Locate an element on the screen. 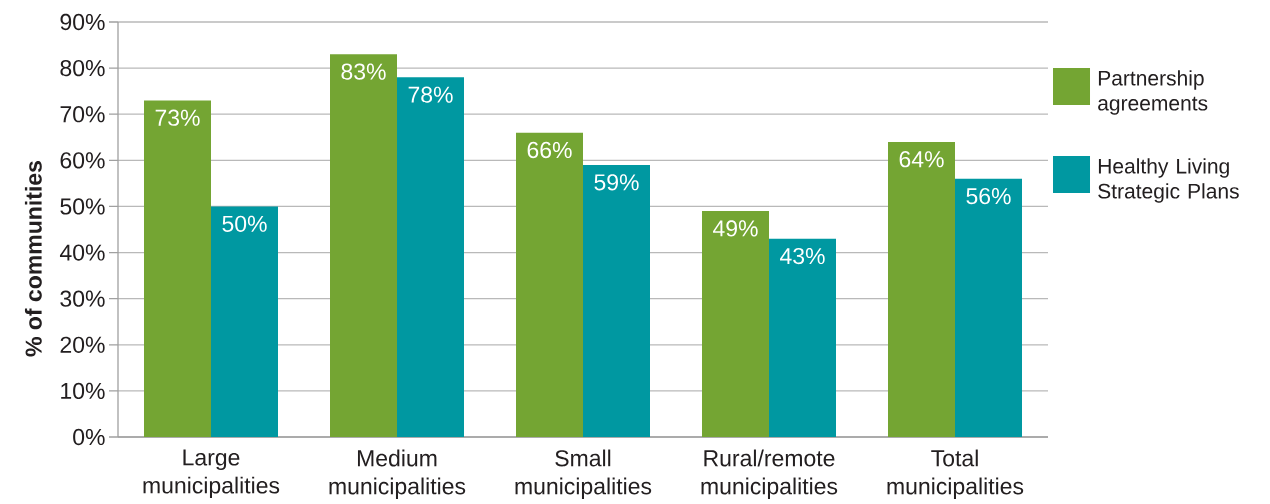 The width and height of the screenshot is (1270, 504). y-tick-label: 90% is located at coordinates (82, 22).